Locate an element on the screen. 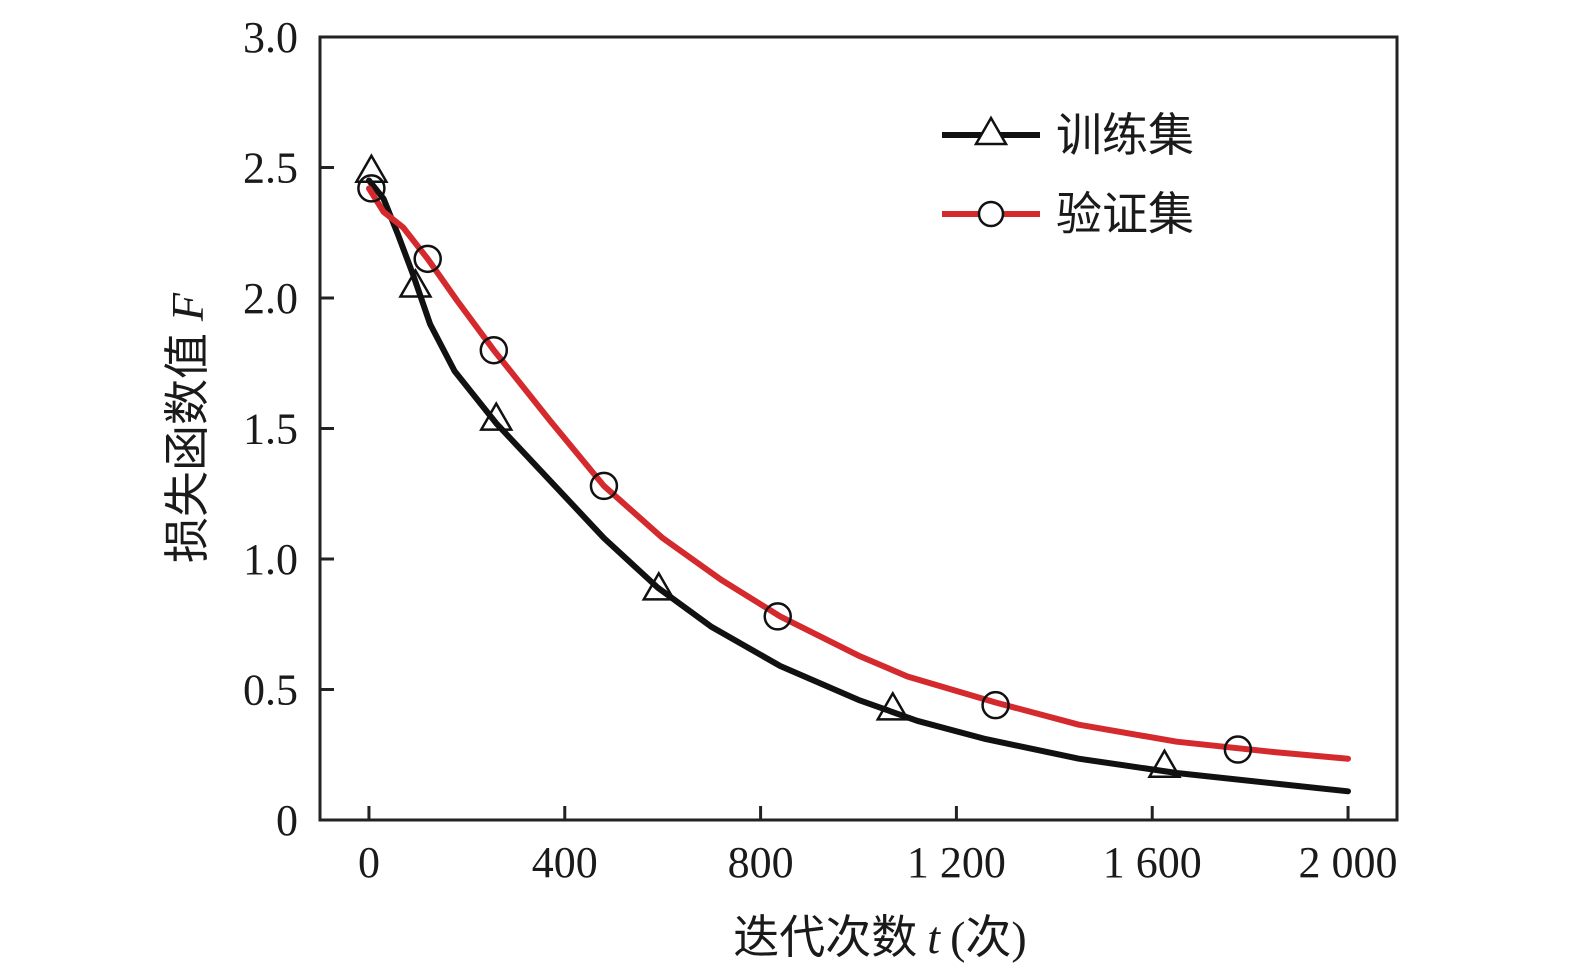 This screenshot has height=976, width=1575. y-tick-label: 0 is located at coordinates (287, 820).